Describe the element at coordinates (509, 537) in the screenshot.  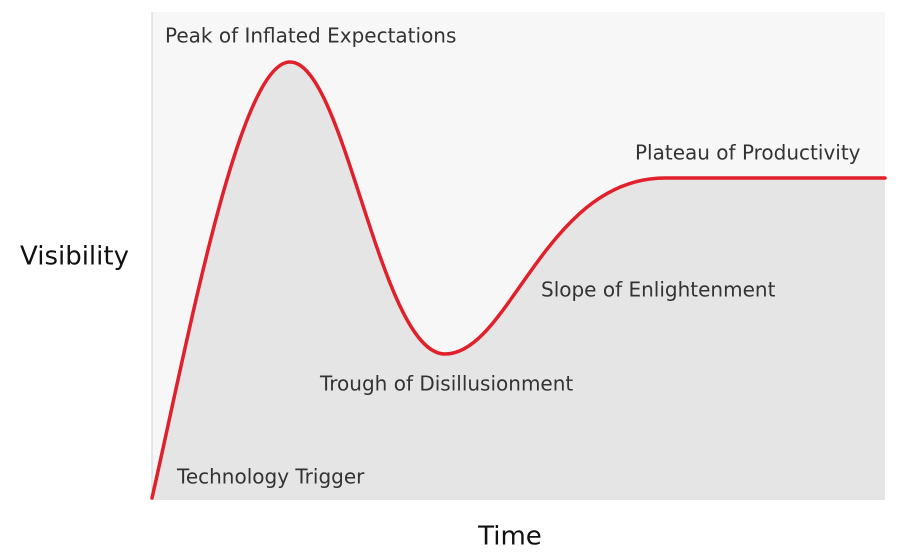
I see `x-axis-label: Time` at that location.